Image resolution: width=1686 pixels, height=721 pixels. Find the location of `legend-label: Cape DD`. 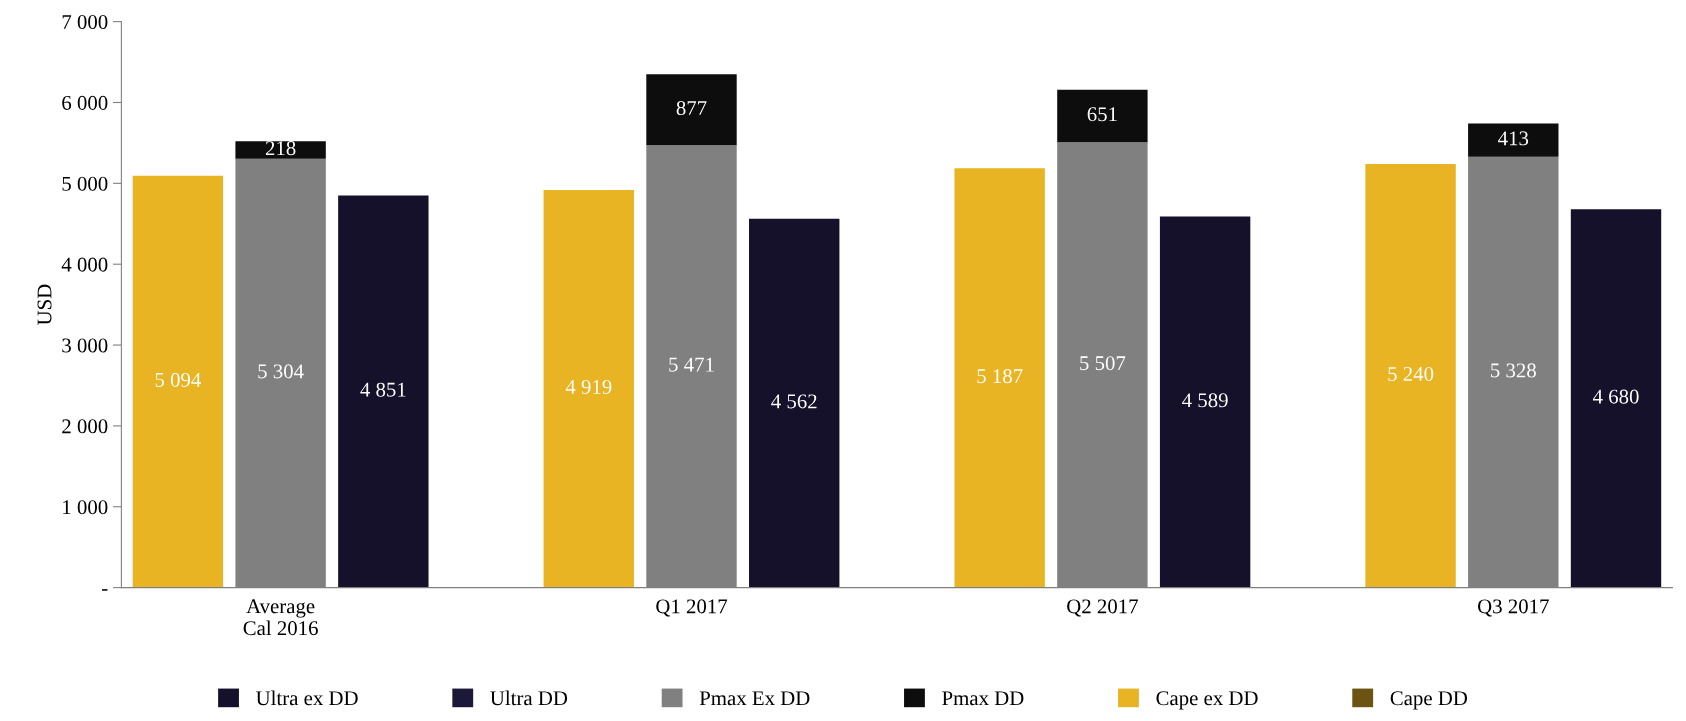

legend-label: Cape DD is located at coordinates (1429, 700).